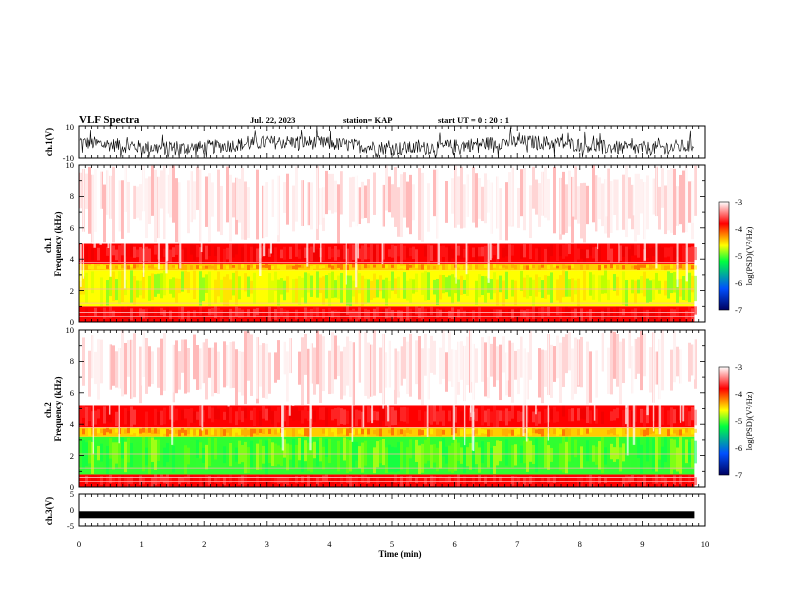 The height and width of the screenshot is (612, 792). I want to click on ch1-waveform-panel: 10 -10 ch.1(V), so click(375, 142).